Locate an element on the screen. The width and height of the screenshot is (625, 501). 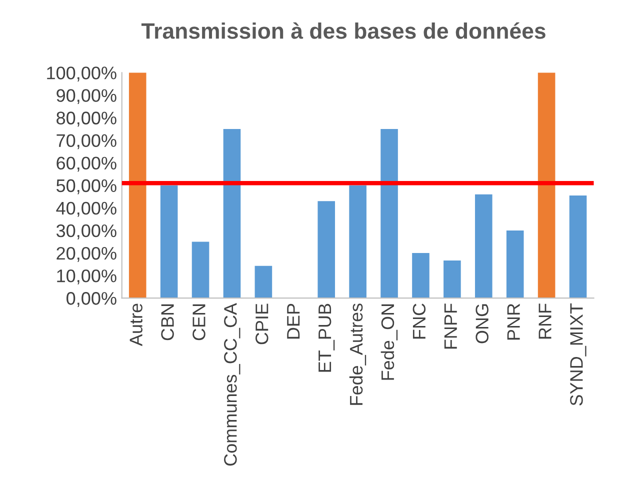
x-tick-label: ONG is located at coordinates (482, 324).